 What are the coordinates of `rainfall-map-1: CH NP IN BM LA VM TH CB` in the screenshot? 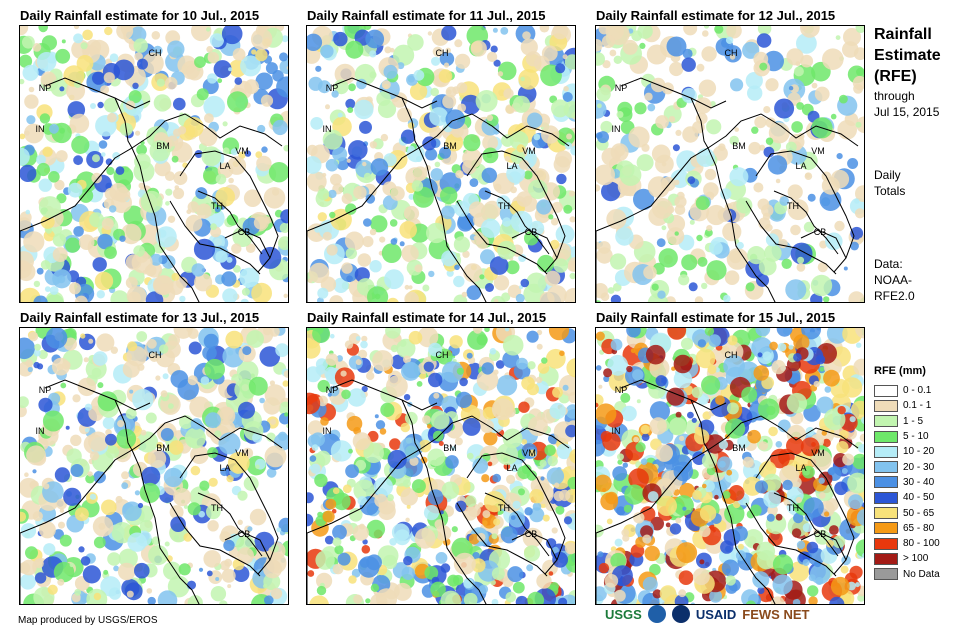 It's located at (154, 164).